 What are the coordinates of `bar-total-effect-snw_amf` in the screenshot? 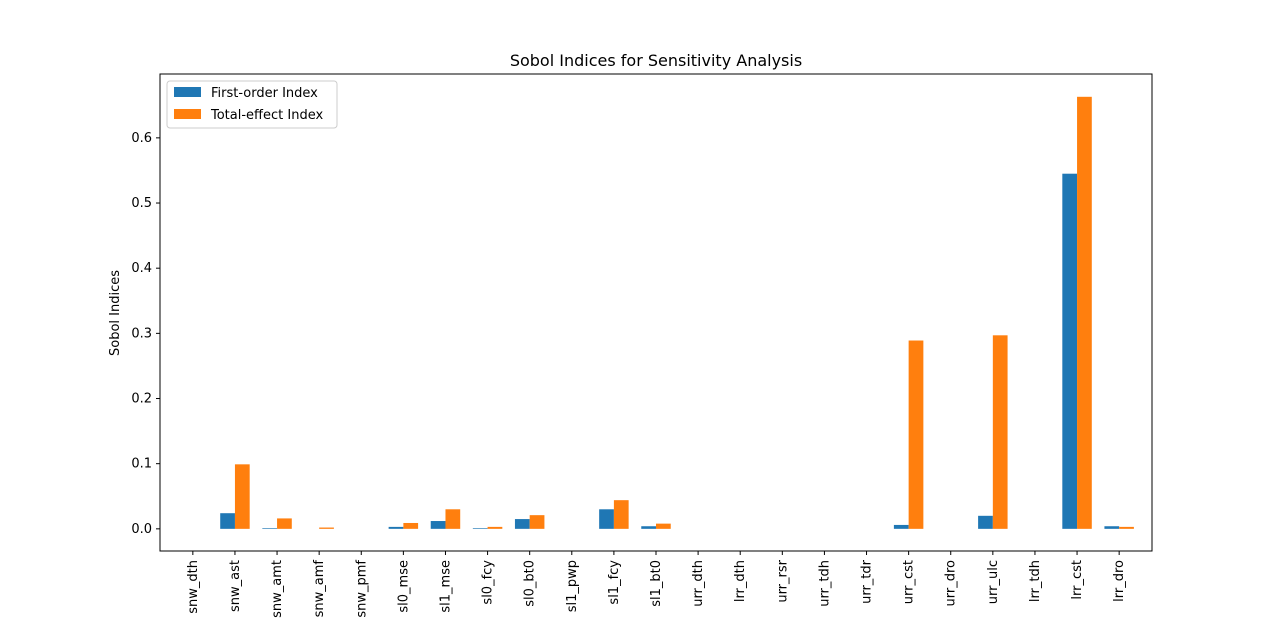 It's located at (326, 528).